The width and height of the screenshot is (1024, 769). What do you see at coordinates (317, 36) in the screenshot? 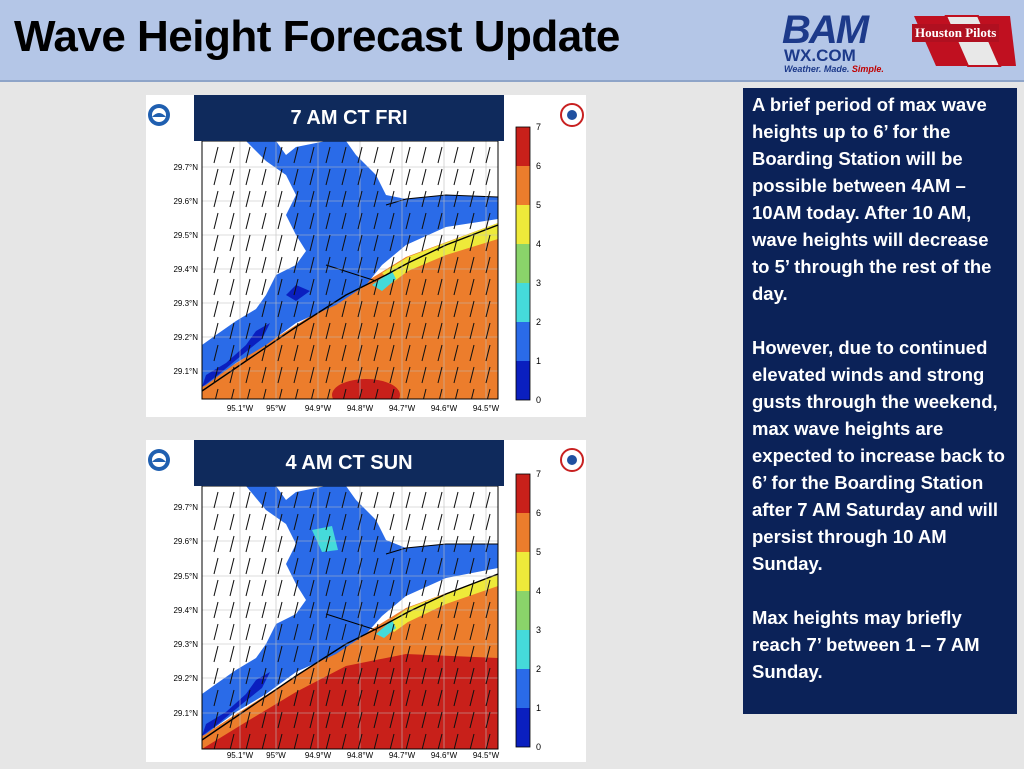
I see `page-title: Wave Height Forecast Update` at bounding box center [317, 36].